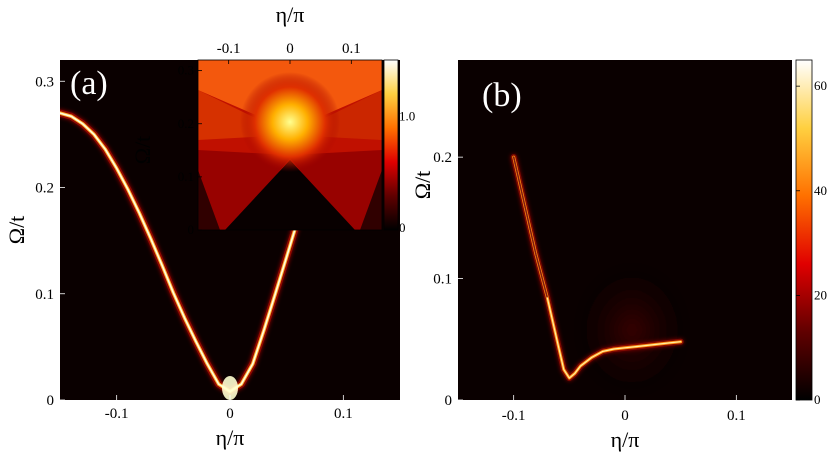 This screenshot has width=830, height=462. What do you see at coordinates (186, 70) in the screenshot?
I see `inset-ytick-label: 0.3` at bounding box center [186, 70].